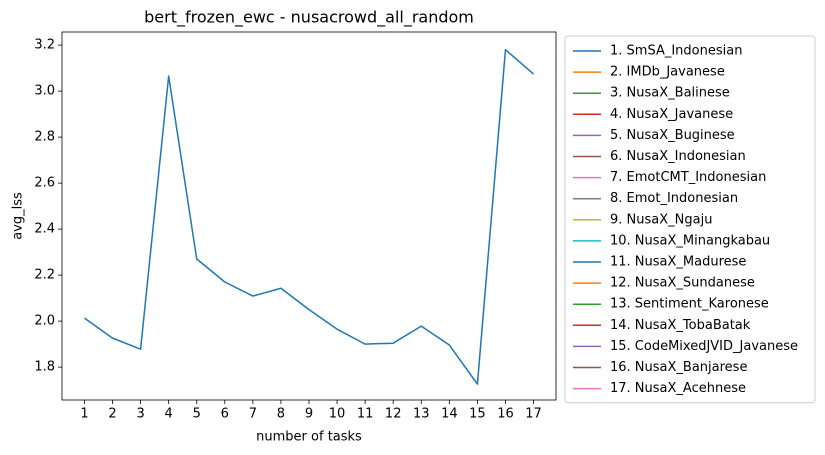 Image resolution: width=825 pixels, height=455 pixels. Describe the element at coordinates (667, 72) in the screenshot. I see `legend-label: 2. IMDb_Javanese` at that location.